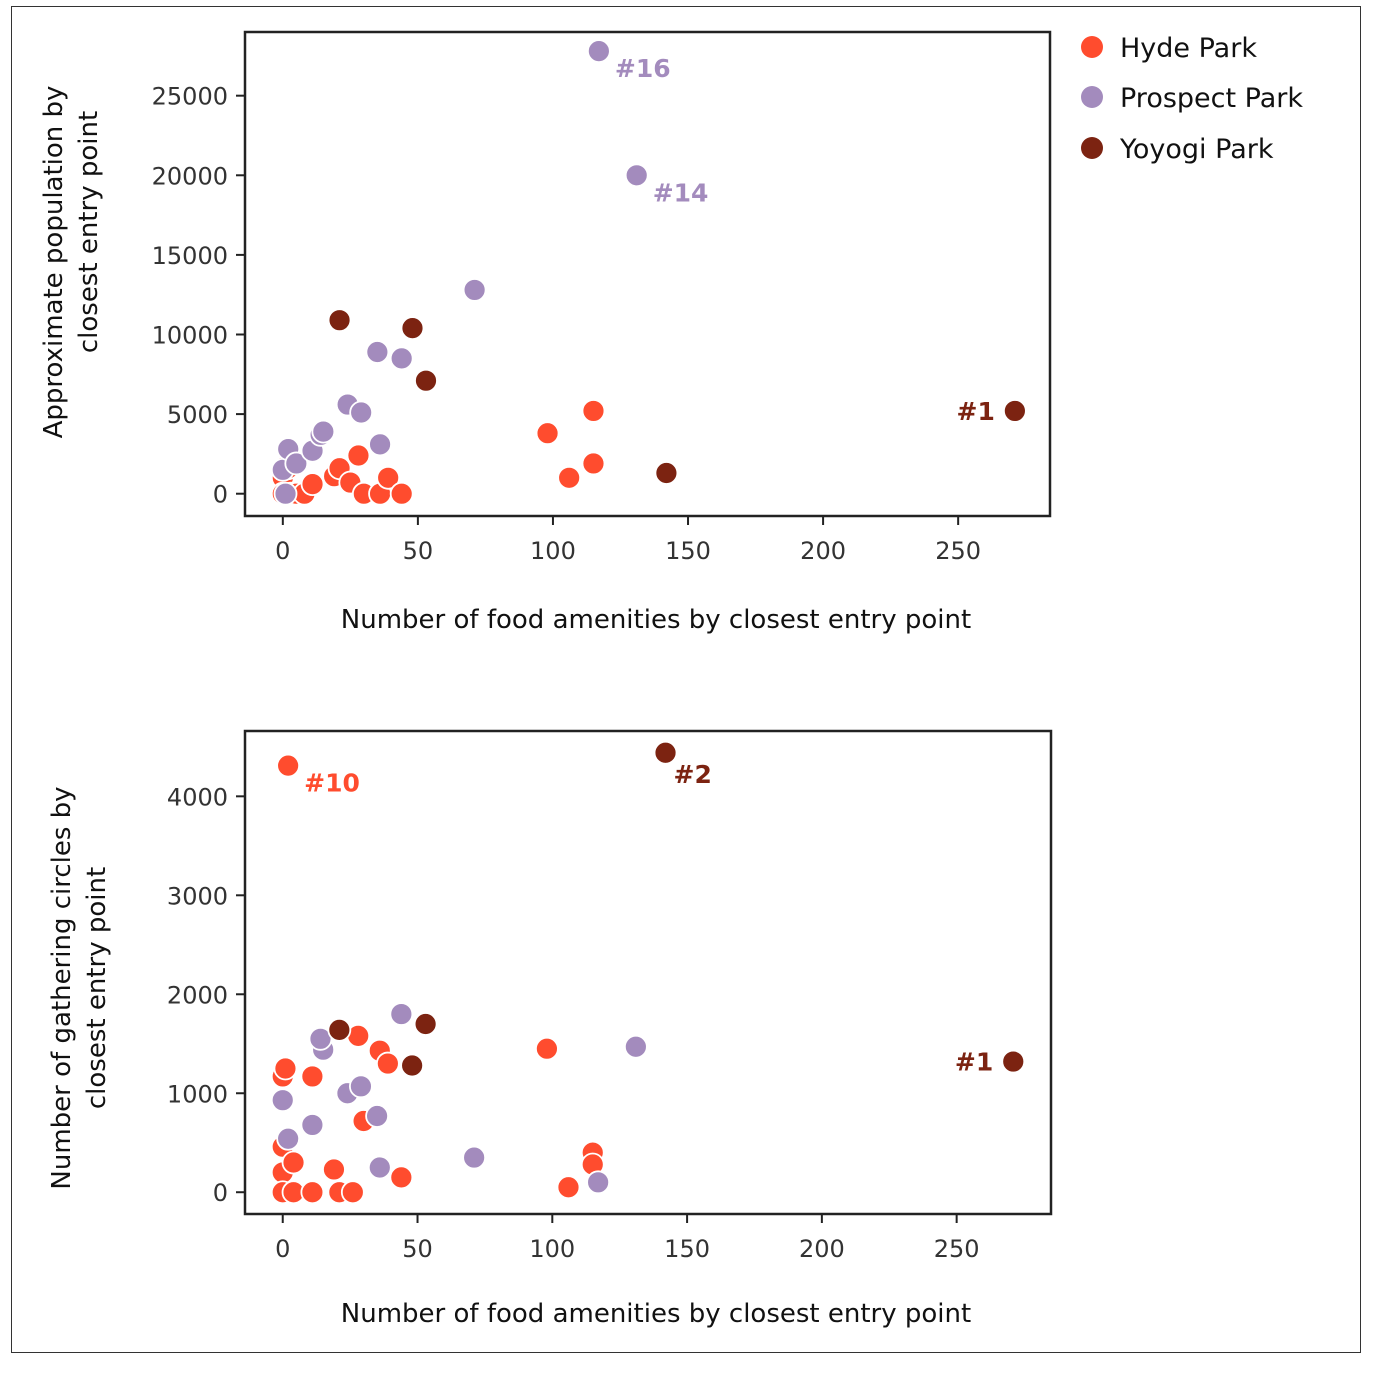  What do you see at coordinates (197, 1094) in the screenshot?
I see `y-tick-label: 1000` at bounding box center [197, 1094].